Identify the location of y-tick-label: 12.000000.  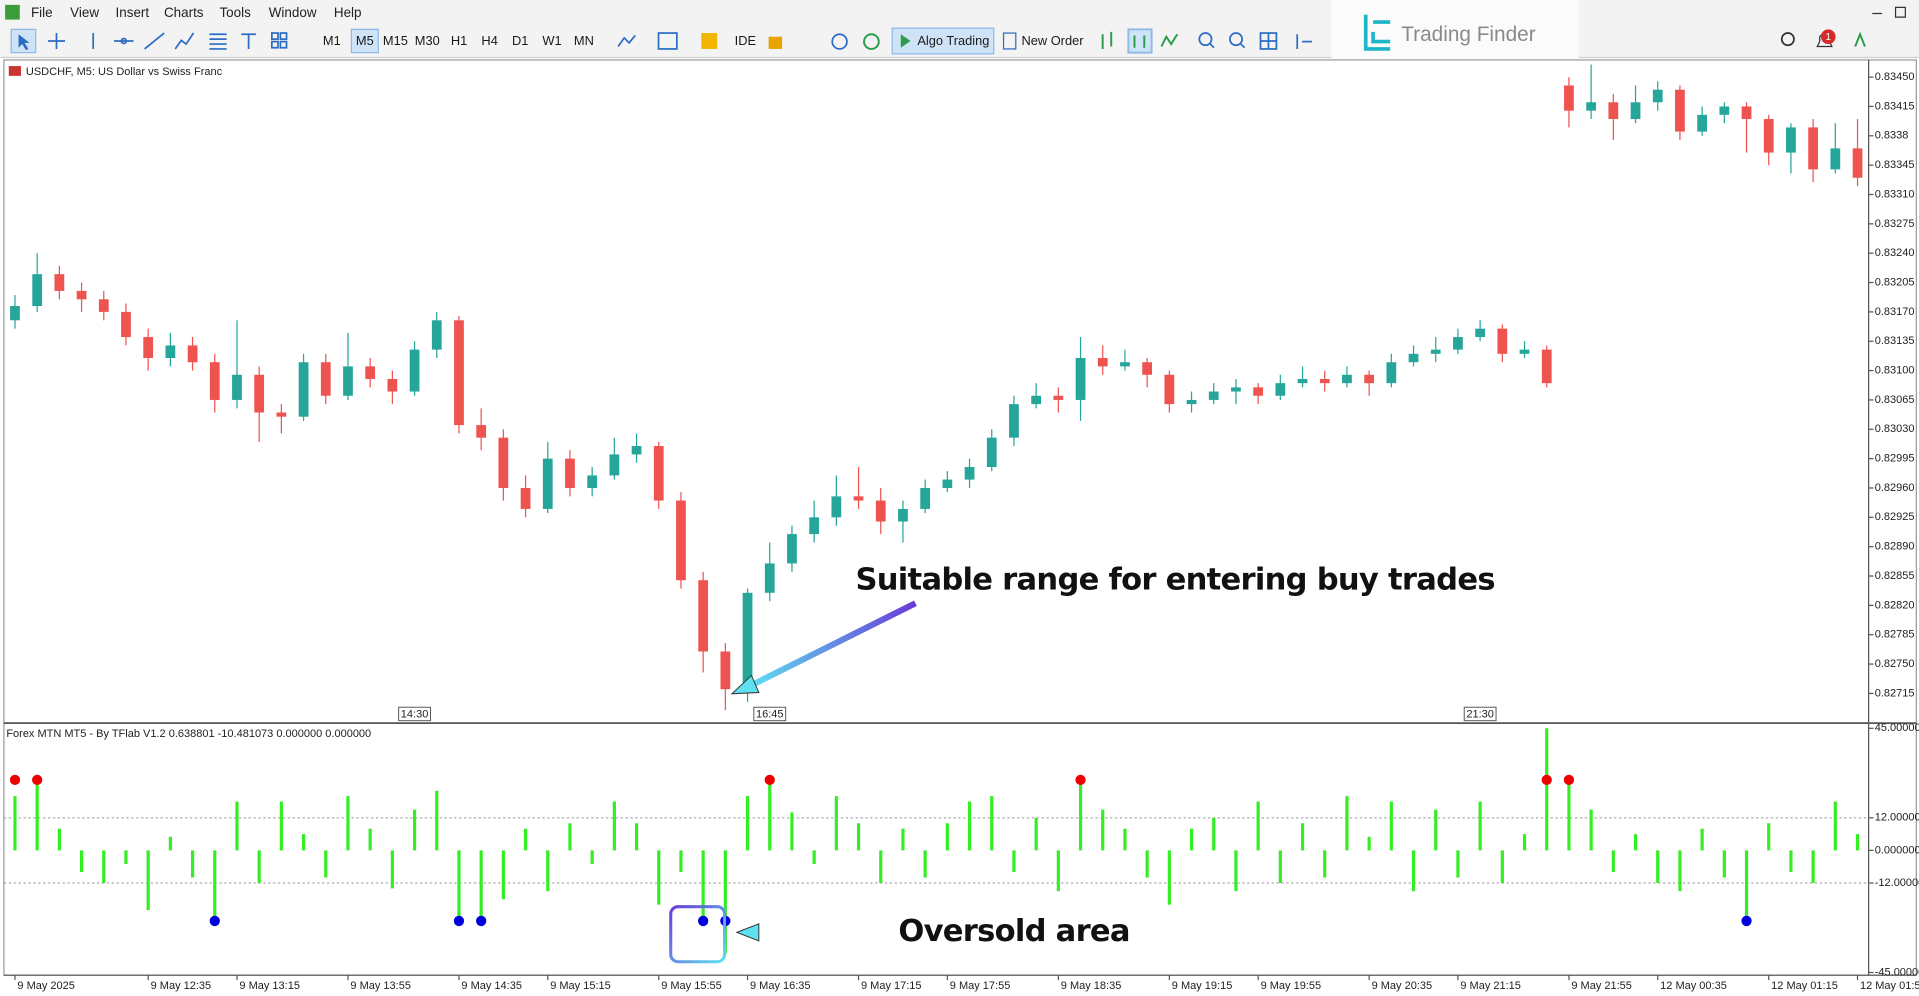
(1897, 818).